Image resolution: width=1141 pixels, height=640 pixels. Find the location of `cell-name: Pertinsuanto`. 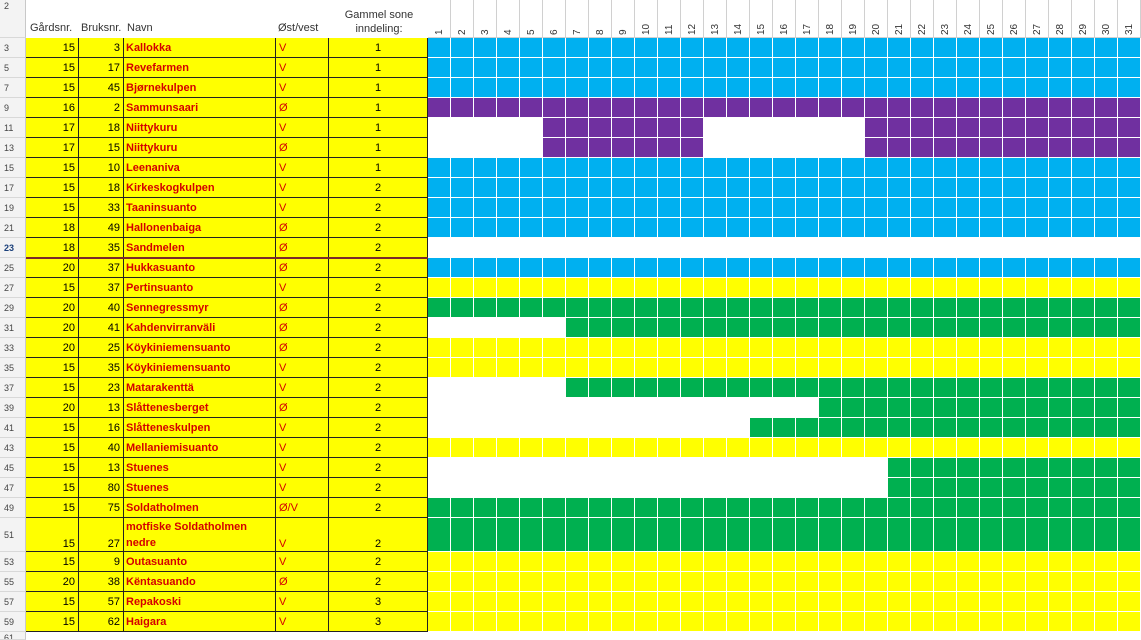

cell-name: Pertinsuanto is located at coordinates (200, 288).